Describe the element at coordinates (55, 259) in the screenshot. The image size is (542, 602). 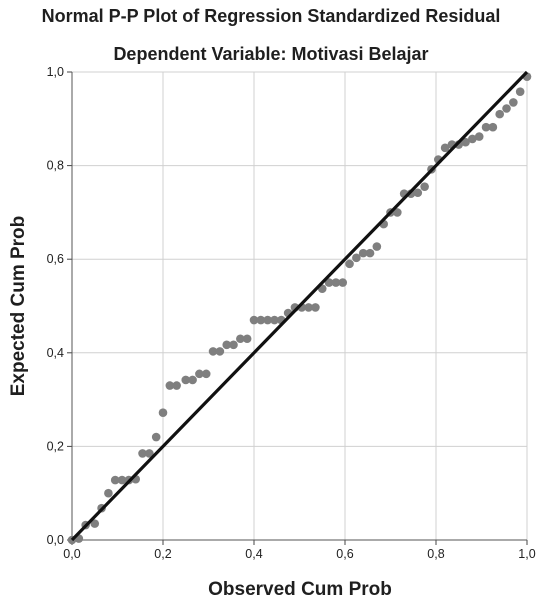
I see `y-tick-label: 0,6` at that location.